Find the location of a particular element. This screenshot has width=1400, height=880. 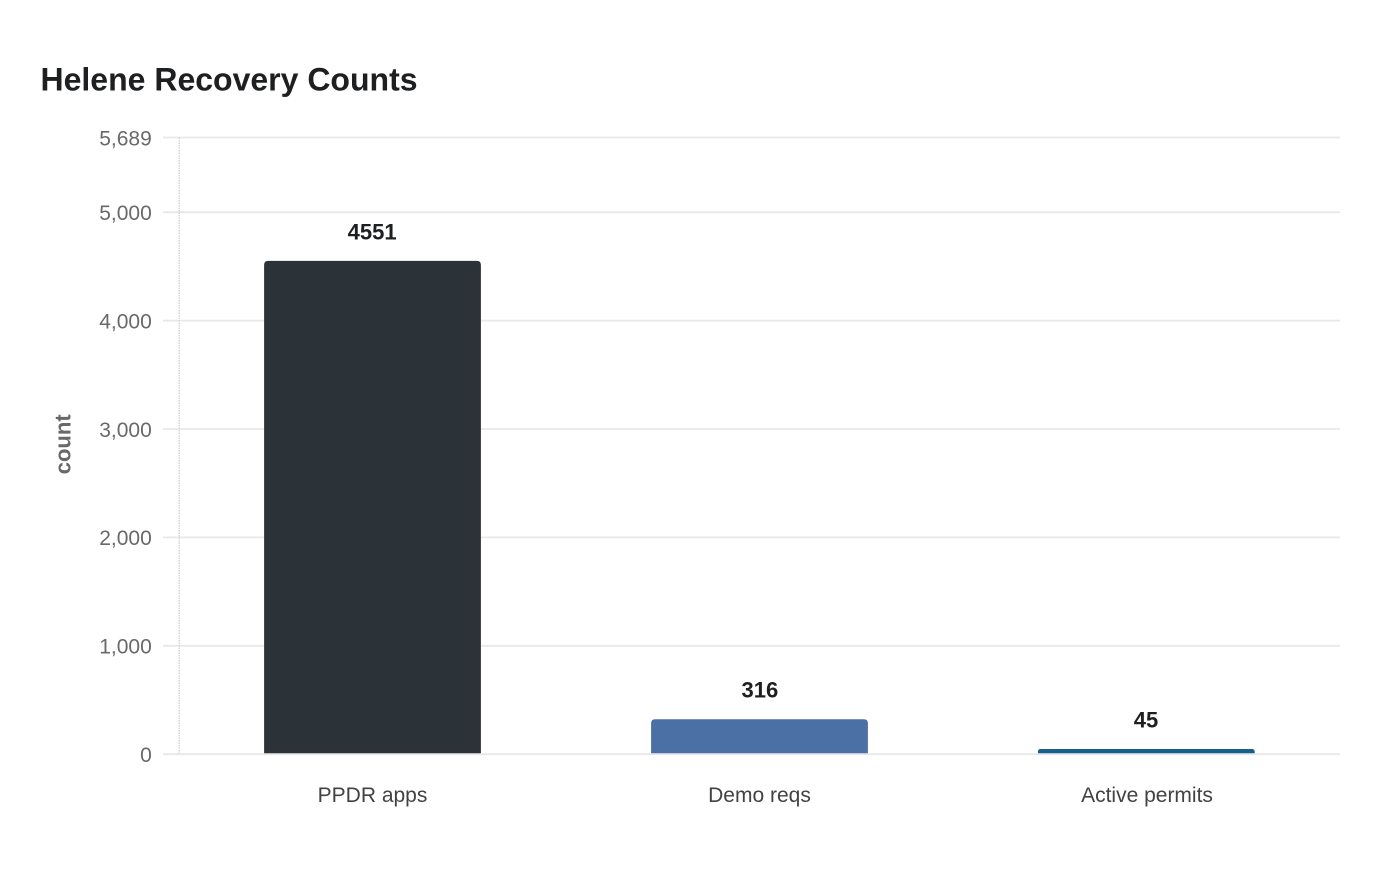

svg-text: 4,000 is located at coordinates (125, 321).